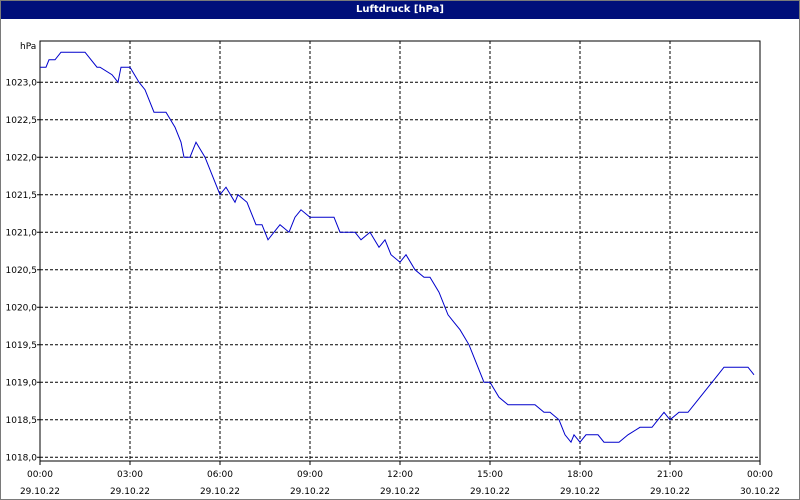  What do you see at coordinates (490, 475) in the screenshot?
I see `x-tick-time-label: 15:00` at bounding box center [490, 475].